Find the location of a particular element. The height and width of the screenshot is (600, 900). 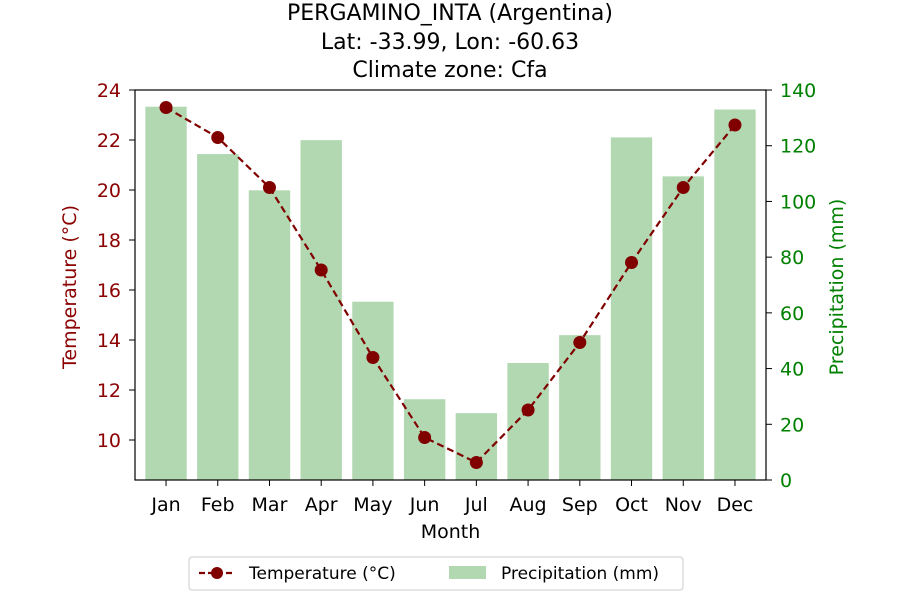

x-tick-label-sep: Sep is located at coordinates (580, 505).